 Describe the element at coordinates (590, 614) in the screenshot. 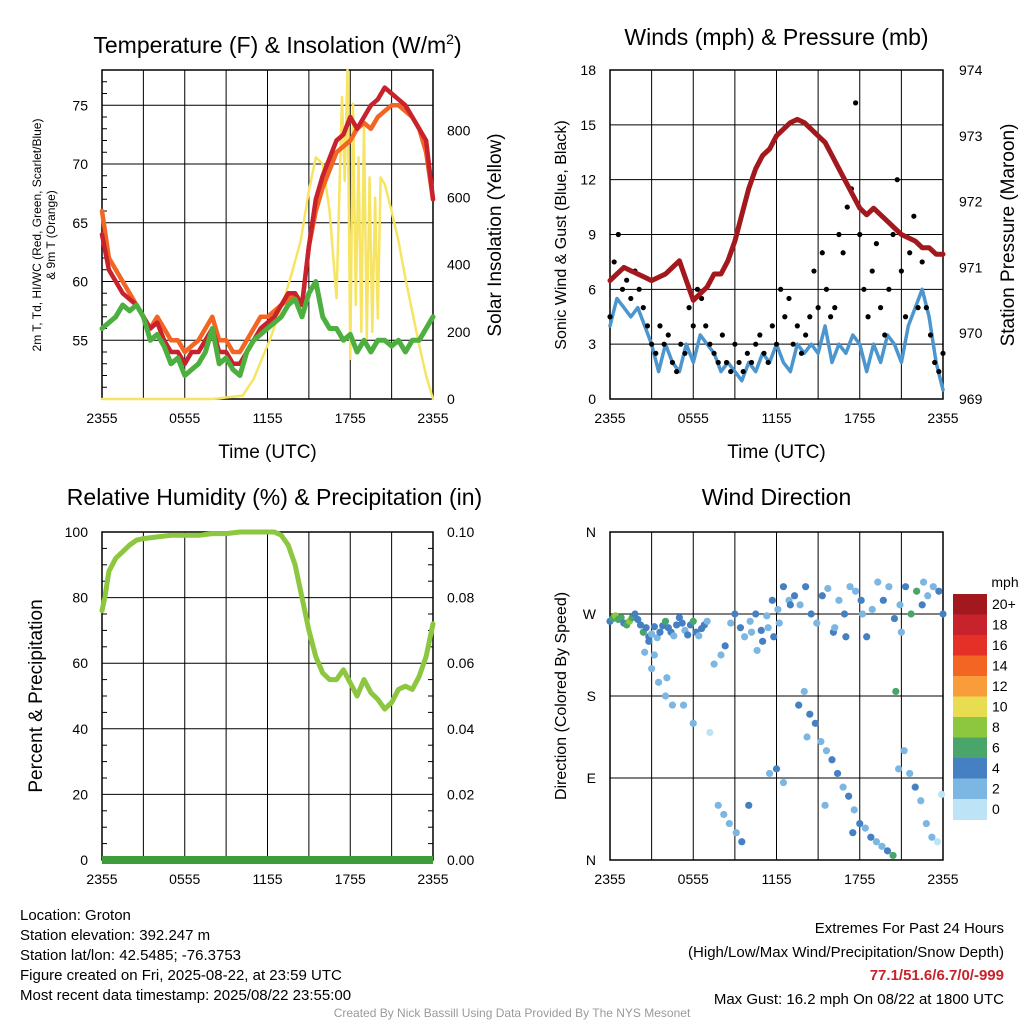

I see `y-tick-label: W` at that location.